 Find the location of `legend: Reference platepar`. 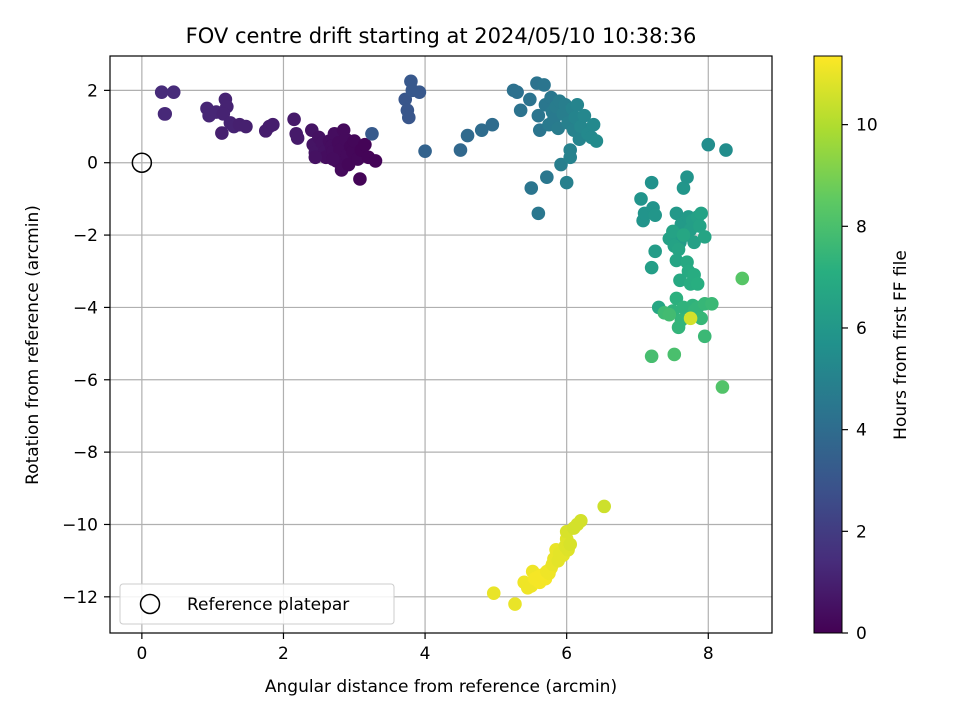

legend: Reference platepar is located at coordinates (257, 604).